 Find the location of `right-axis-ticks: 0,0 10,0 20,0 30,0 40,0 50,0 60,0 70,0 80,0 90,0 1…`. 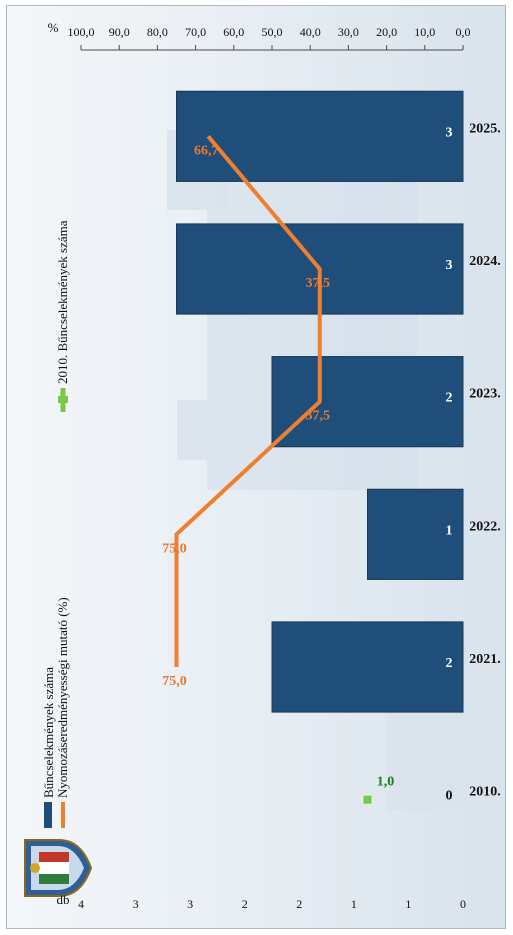

right-axis-ticks: 0,0 10,0 20,0 30,0 40,0 50,0 60,0 70,0 80,0 90,0 1… is located at coordinates (269, 37).